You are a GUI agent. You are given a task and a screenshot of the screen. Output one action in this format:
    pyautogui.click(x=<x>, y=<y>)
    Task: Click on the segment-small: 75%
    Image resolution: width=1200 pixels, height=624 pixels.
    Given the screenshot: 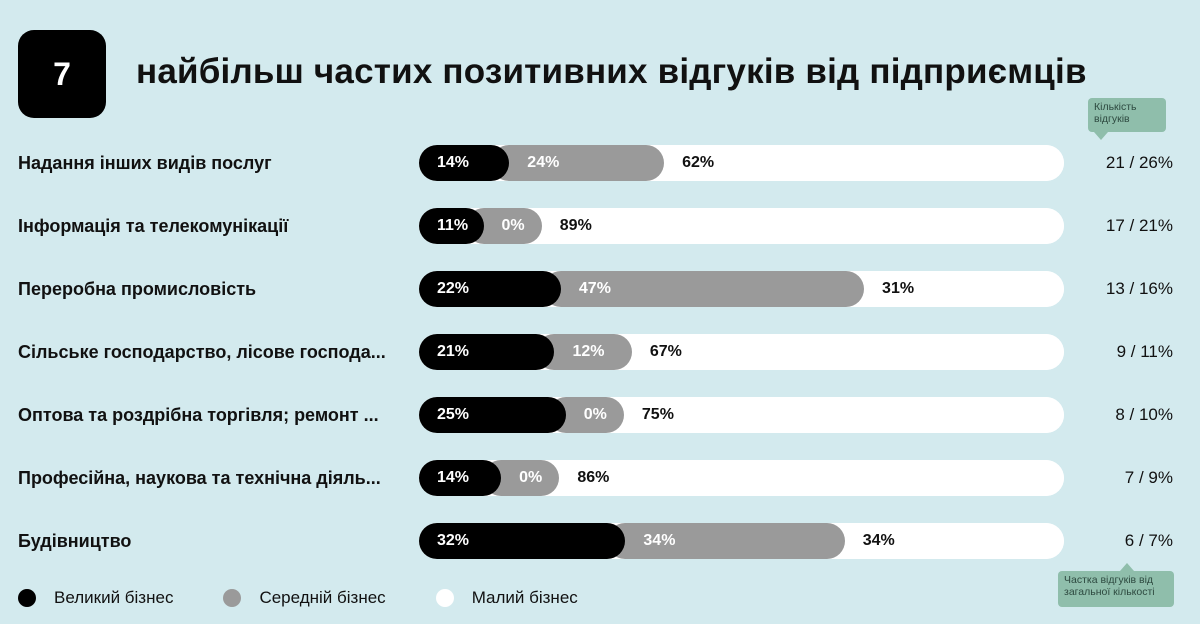 What is the action you would take?
    pyautogui.click(x=834, y=415)
    